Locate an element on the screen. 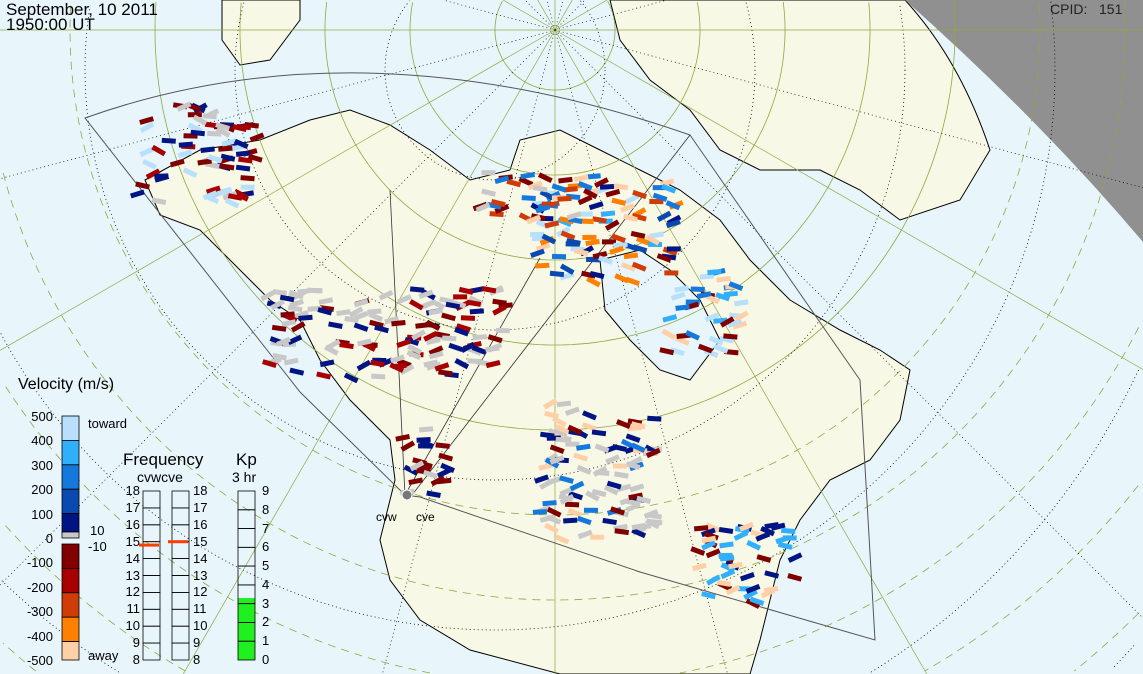 Image resolution: width=1143 pixels, height=674 pixels. cpid-label: CPID: 151 is located at coordinates (1086, 9).